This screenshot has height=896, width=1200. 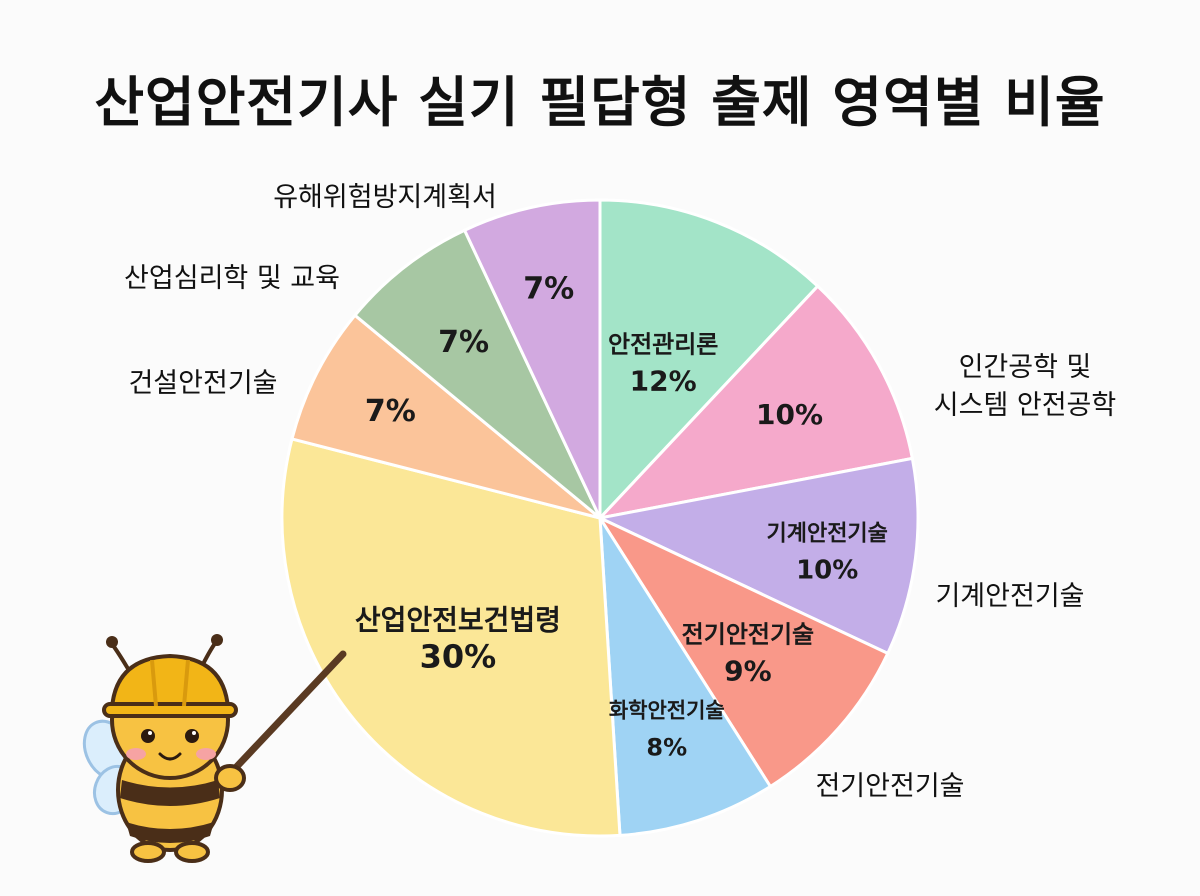 What do you see at coordinates (663, 344) in the screenshot?
I see `slice-name-label: 안전관리론` at bounding box center [663, 344].